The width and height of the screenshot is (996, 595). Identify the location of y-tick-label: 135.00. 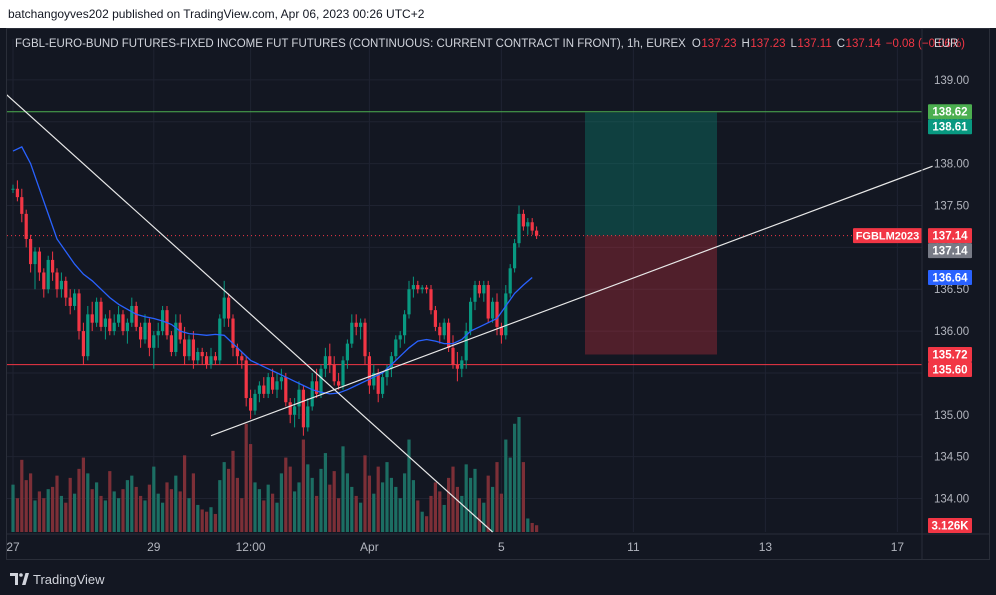
(951, 416).